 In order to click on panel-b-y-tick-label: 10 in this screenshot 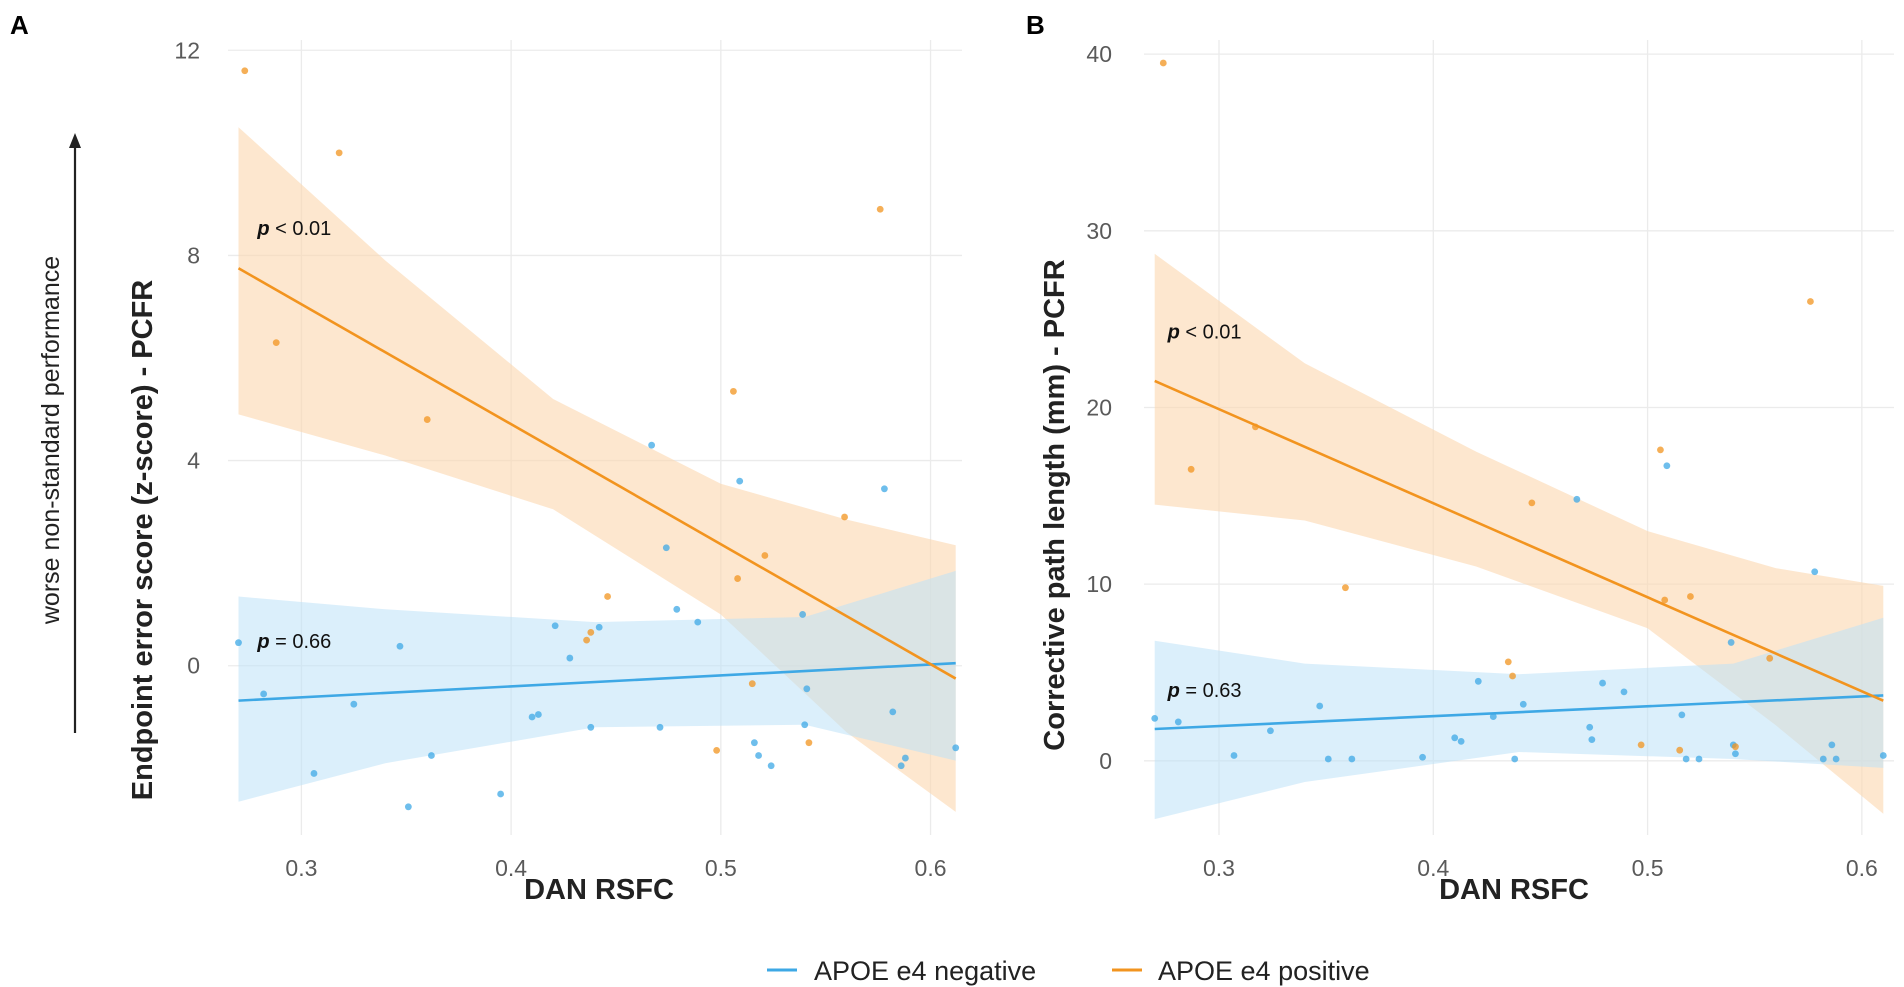, I will do `click(1099, 584)`.